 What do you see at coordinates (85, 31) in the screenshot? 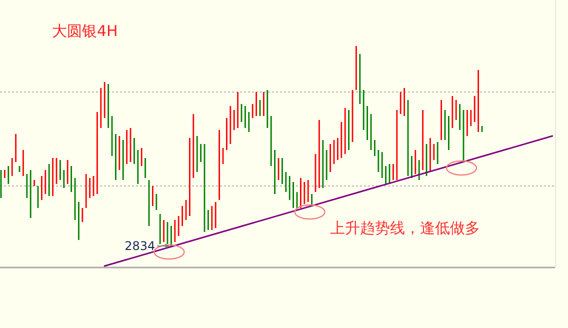
I see `chart-title: 大圆银4H` at bounding box center [85, 31].